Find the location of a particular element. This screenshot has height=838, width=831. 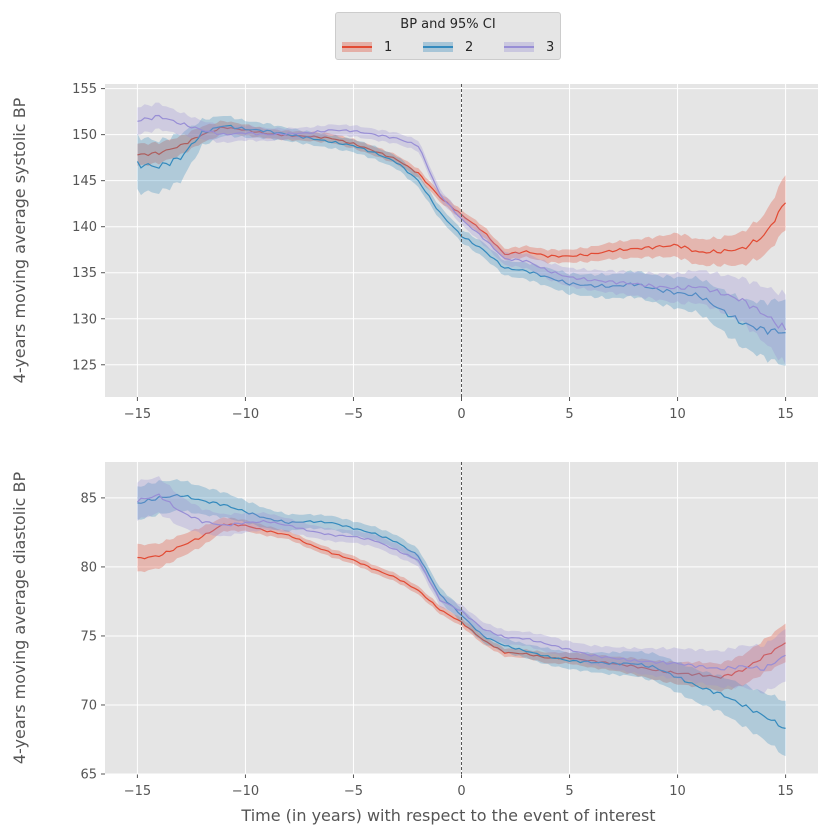

legend-item-2: 2 is located at coordinates (448, 47).